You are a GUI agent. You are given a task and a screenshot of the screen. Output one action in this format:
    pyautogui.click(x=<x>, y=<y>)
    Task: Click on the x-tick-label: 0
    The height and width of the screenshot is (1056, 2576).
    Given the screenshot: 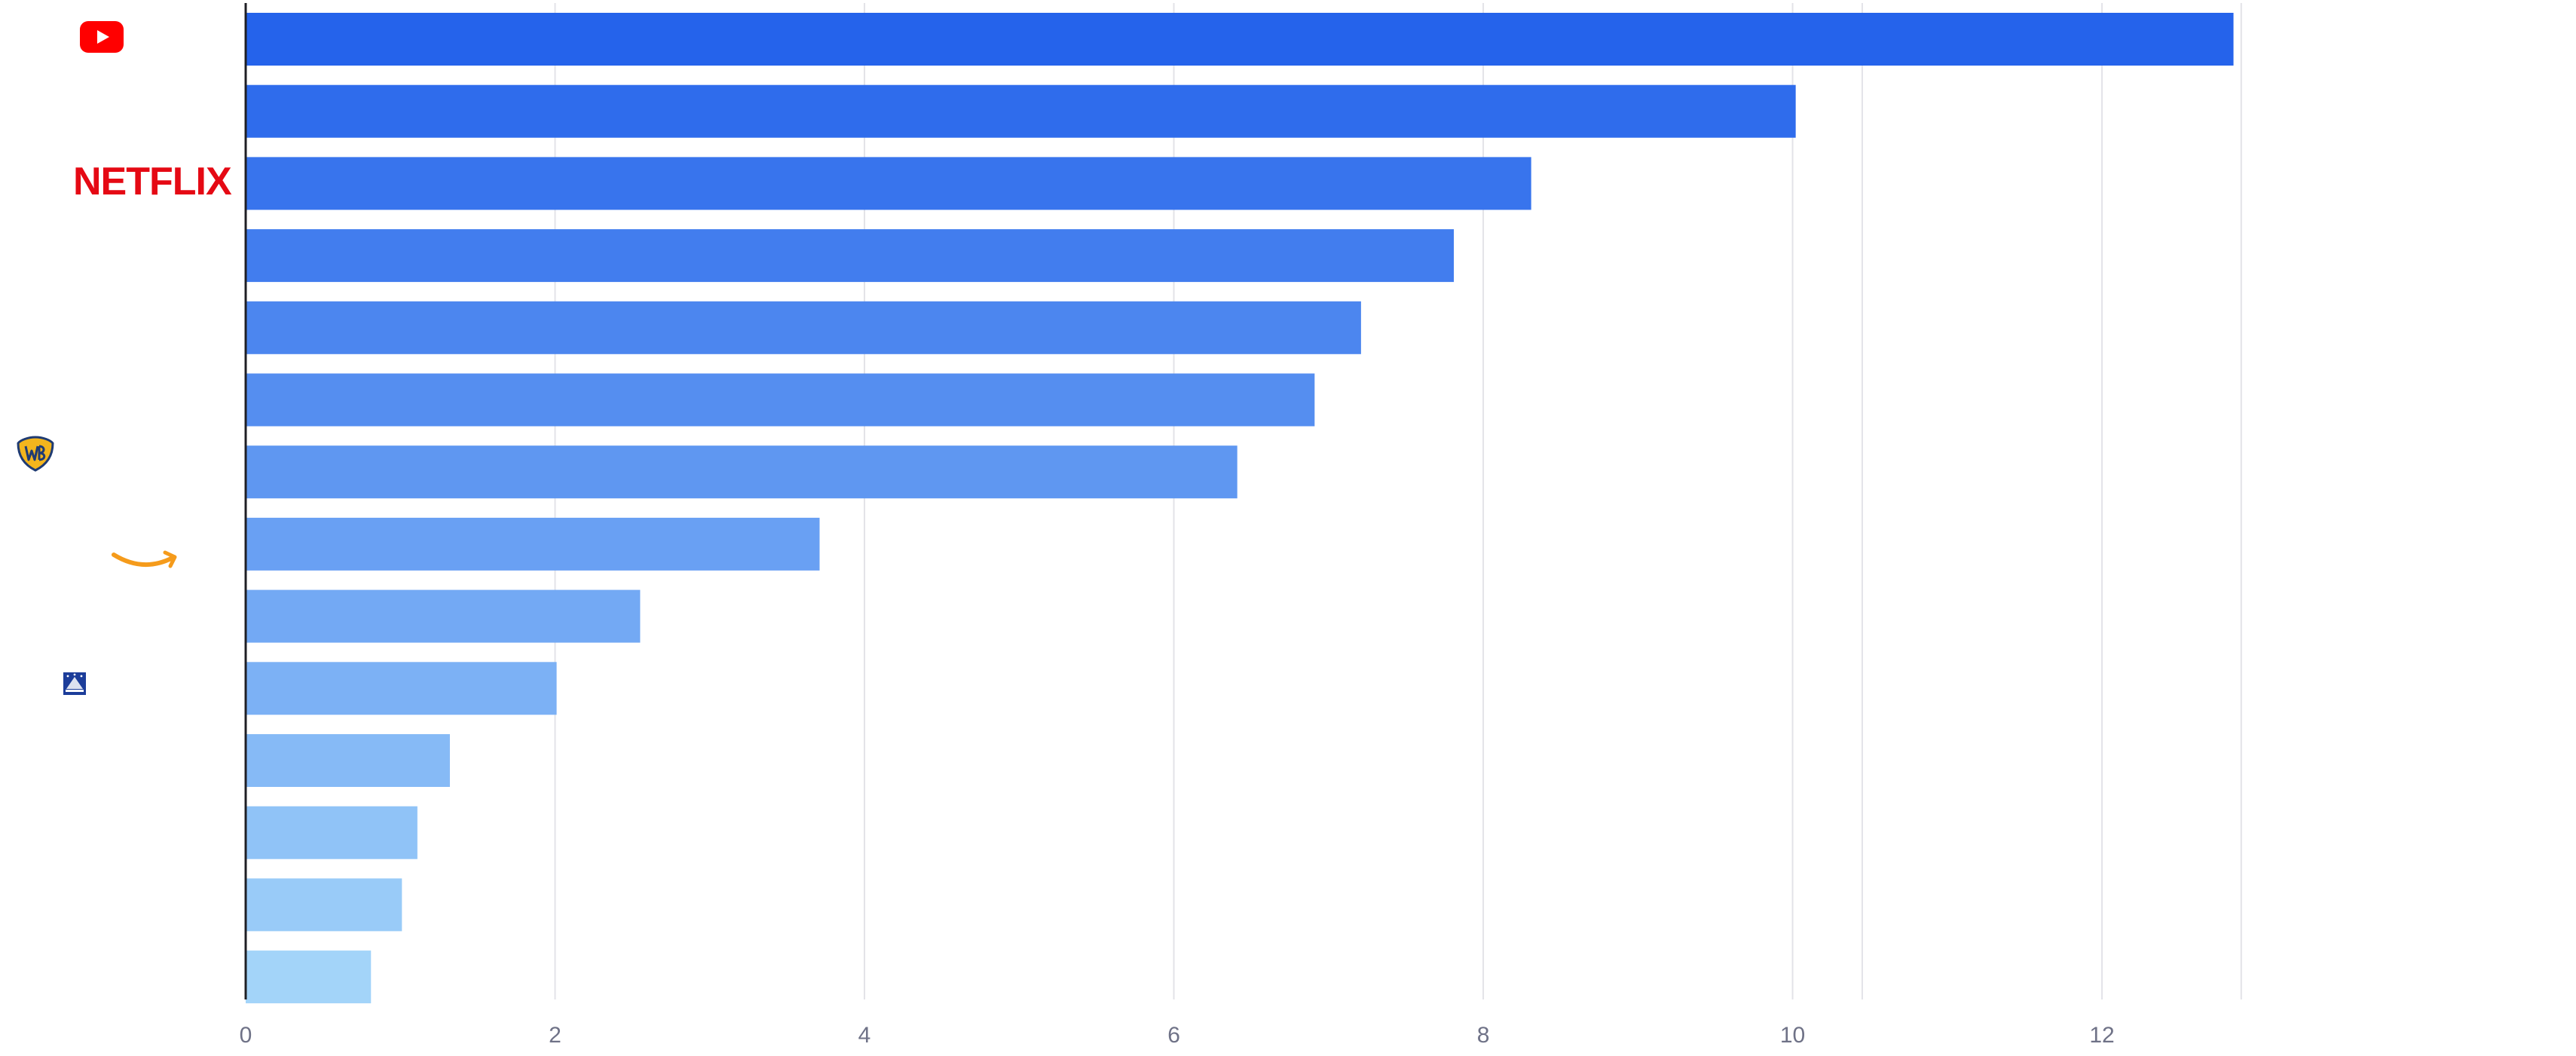 What is the action you would take?
    pyautogui.click(x=246, y=1035)
    